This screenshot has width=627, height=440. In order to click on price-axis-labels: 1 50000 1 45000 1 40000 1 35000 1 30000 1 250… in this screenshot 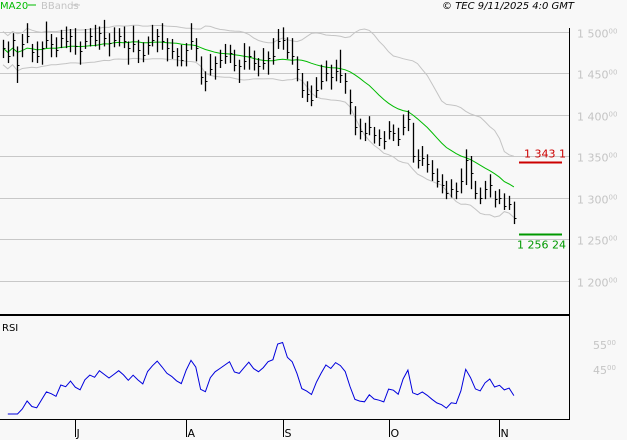, I will do `click(597, 159)`.